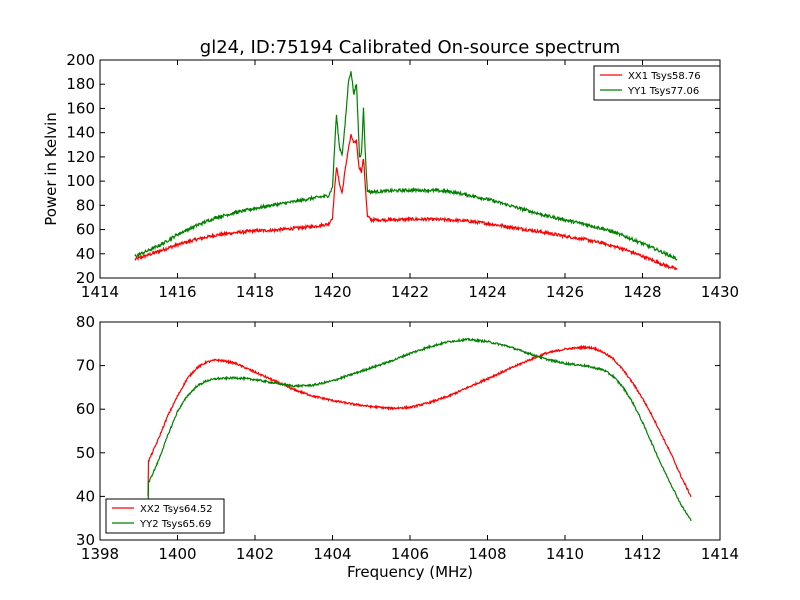 The height and width of the screenshot is (600, 800). What do you see at coordinates (85, 540) in the screenshot?
I see `bottom-y-tick-label: 30` at bounding box center [85, 540].